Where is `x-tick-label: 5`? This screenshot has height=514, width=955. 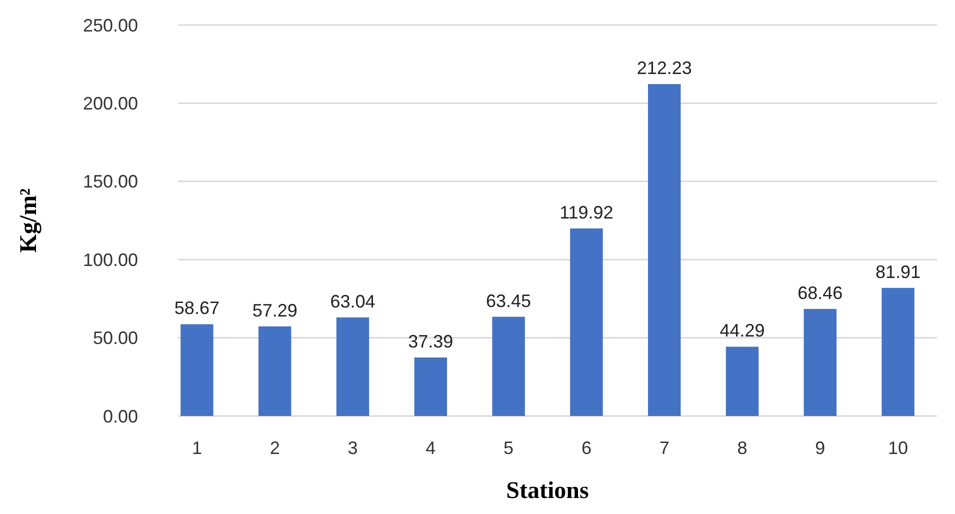 x-tick-label: 5 is located at coordinates (509, 448).